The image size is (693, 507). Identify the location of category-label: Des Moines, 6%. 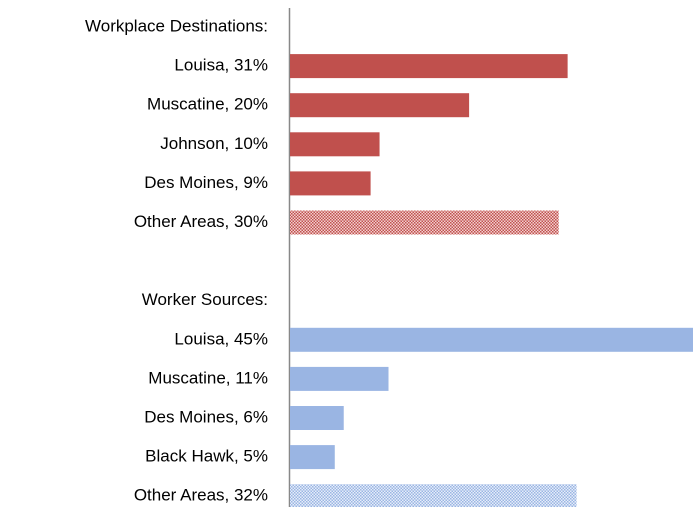
(206, 416).